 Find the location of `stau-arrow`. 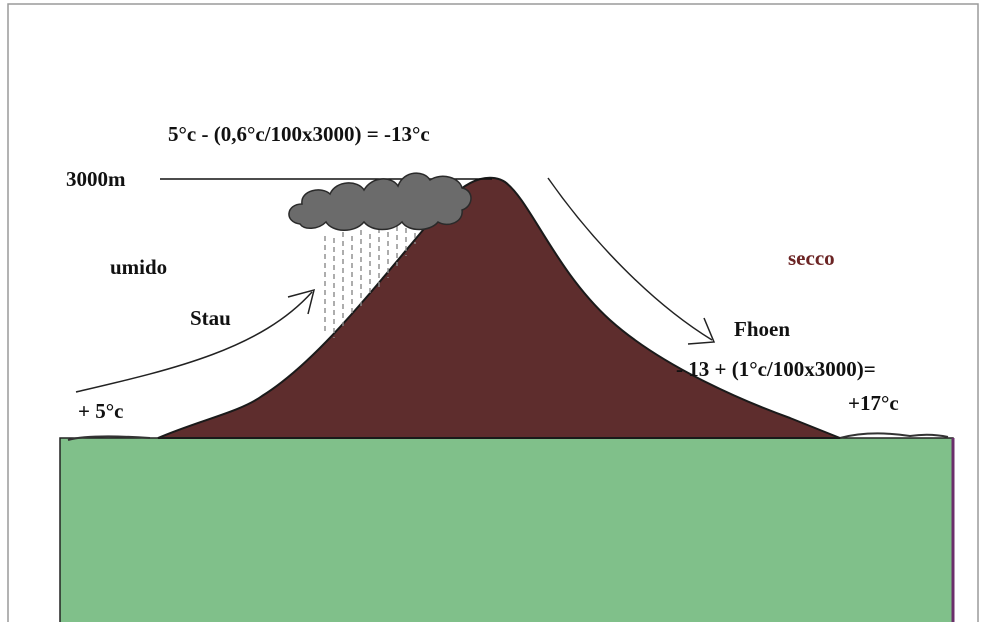

stau-arrow is located at coordinates (195, 340).